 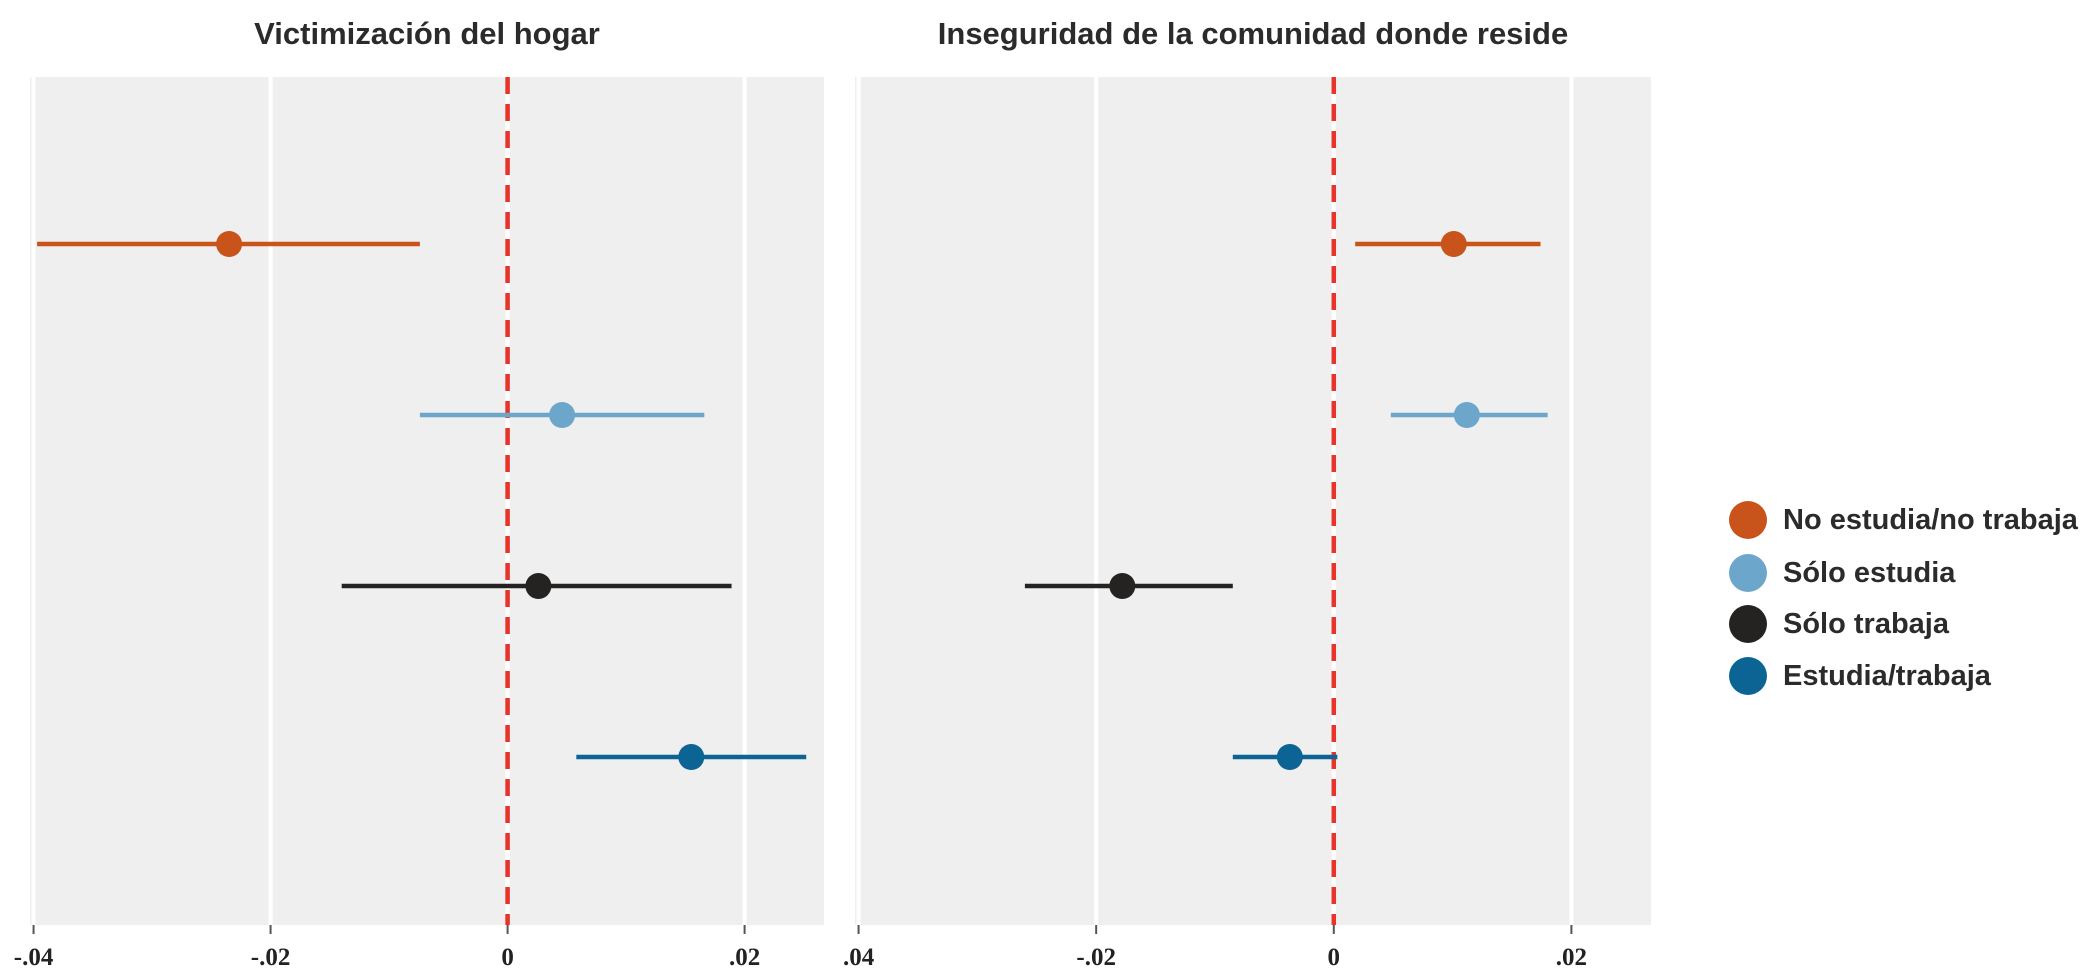 I want to click on legend-item: Sólo trabaja, so click(x=1839, y=624).